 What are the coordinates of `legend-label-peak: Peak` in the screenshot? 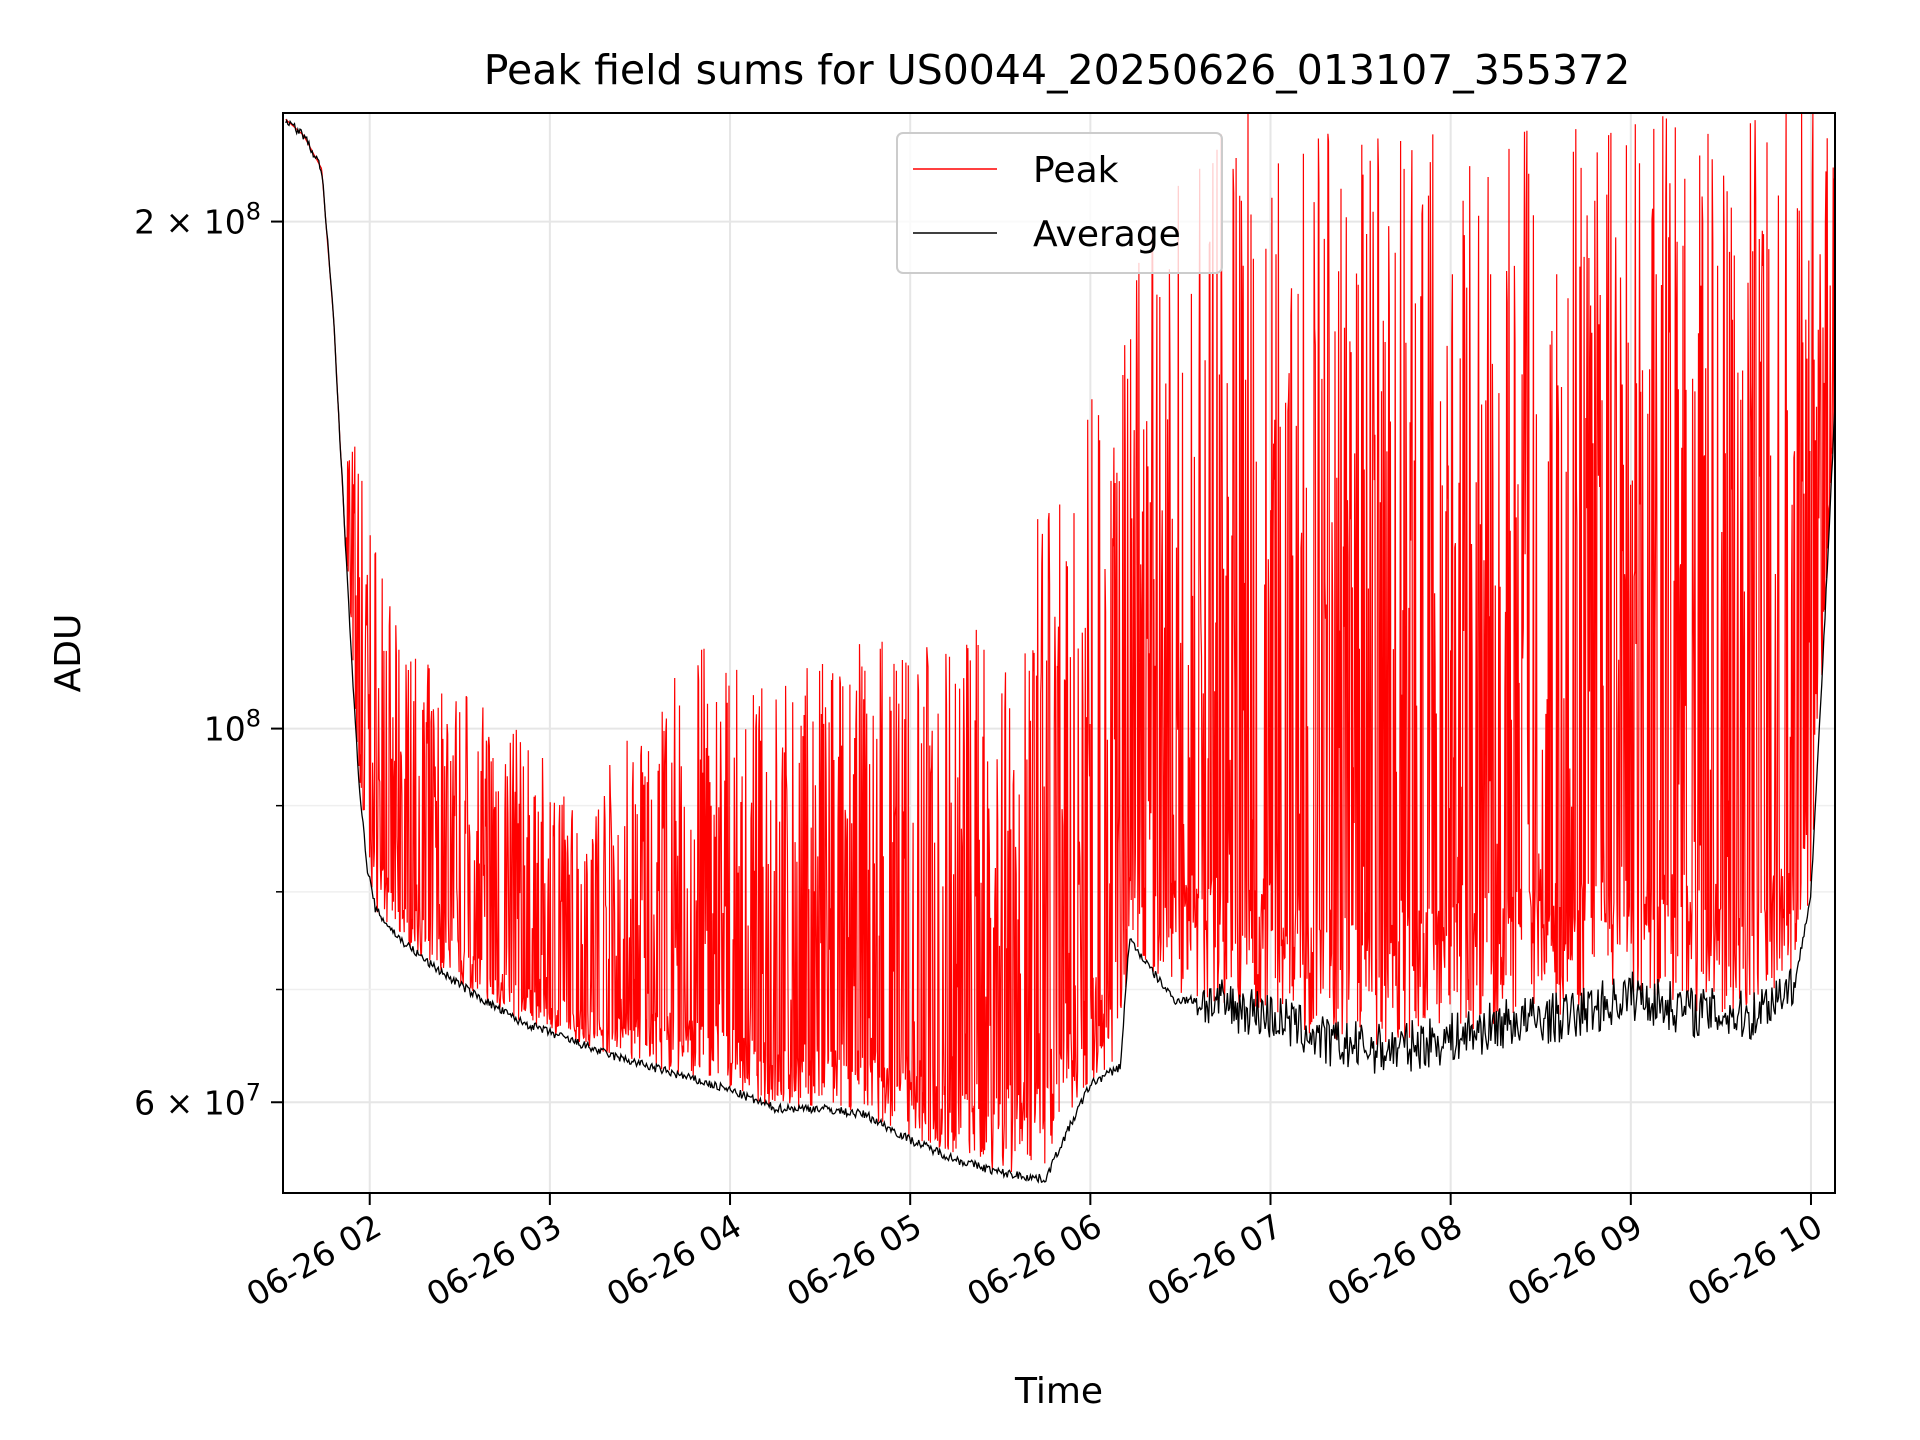 It's located at (1076, 170).